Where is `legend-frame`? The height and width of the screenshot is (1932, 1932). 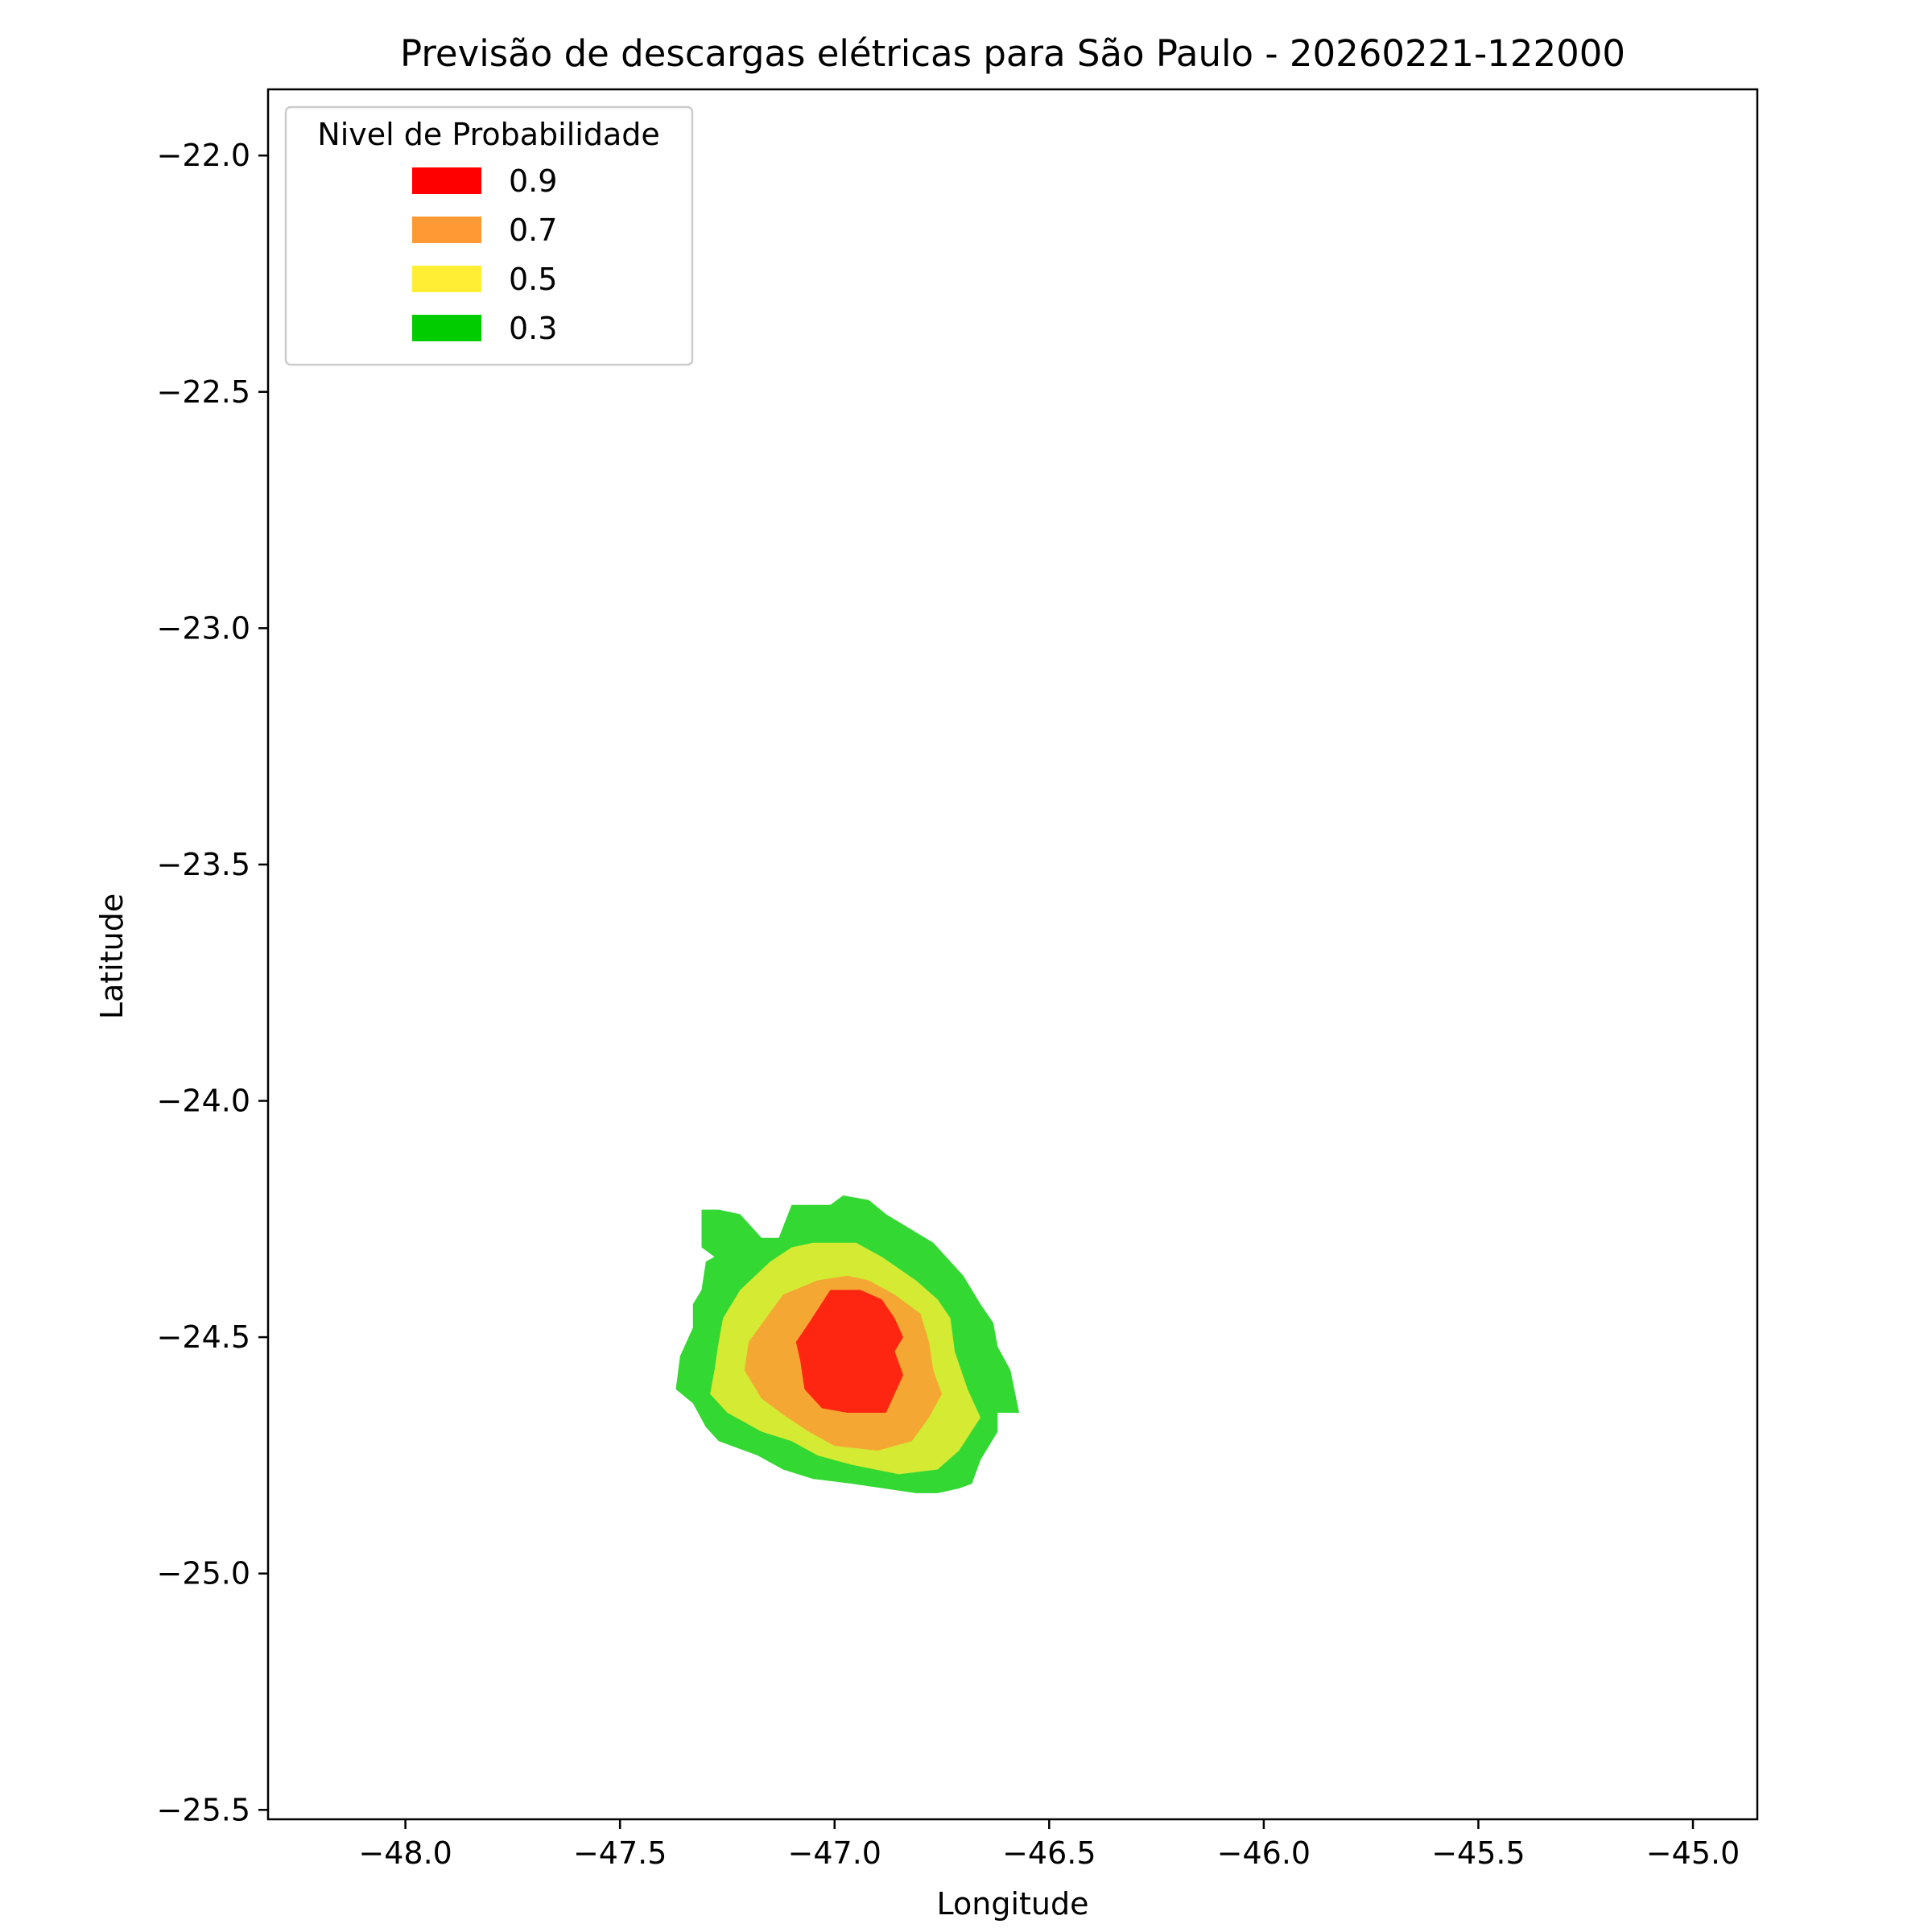
legend-frame is located at coordinates (489, 235).